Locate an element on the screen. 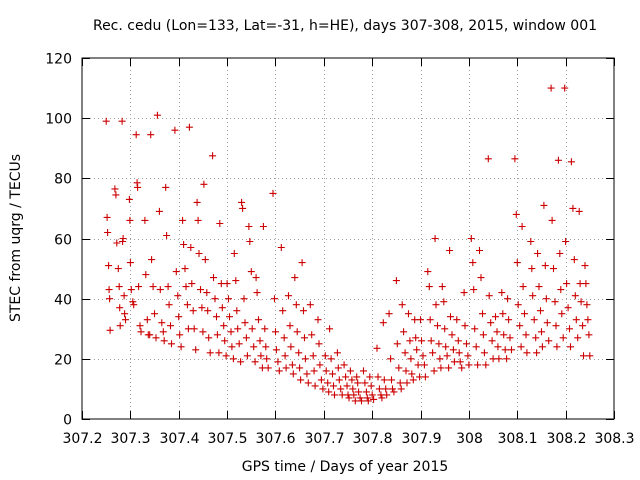  y-tick-label: 60 is located at coordinates (63, 241).